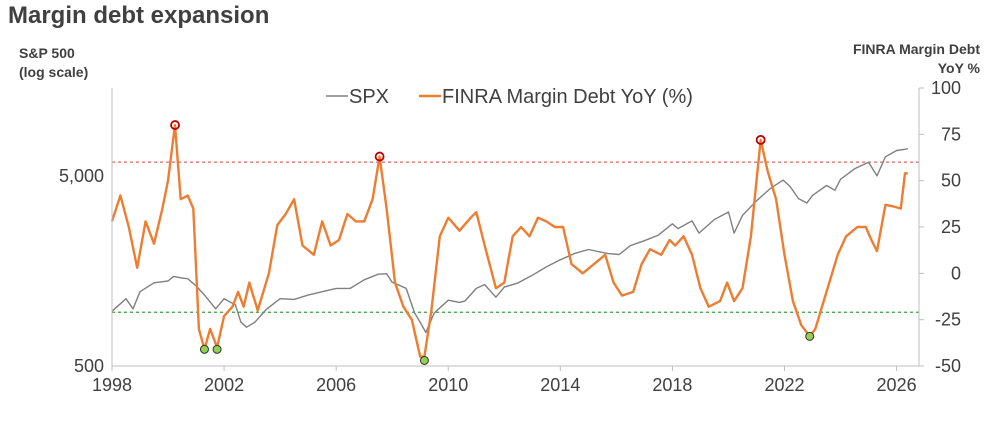 The height and width of the screenshot is (421, 996). What do you see at coordinates (897, 385) in the screenshot?
I see `x-tick-label: 2026` at bounding box center [897, 385].